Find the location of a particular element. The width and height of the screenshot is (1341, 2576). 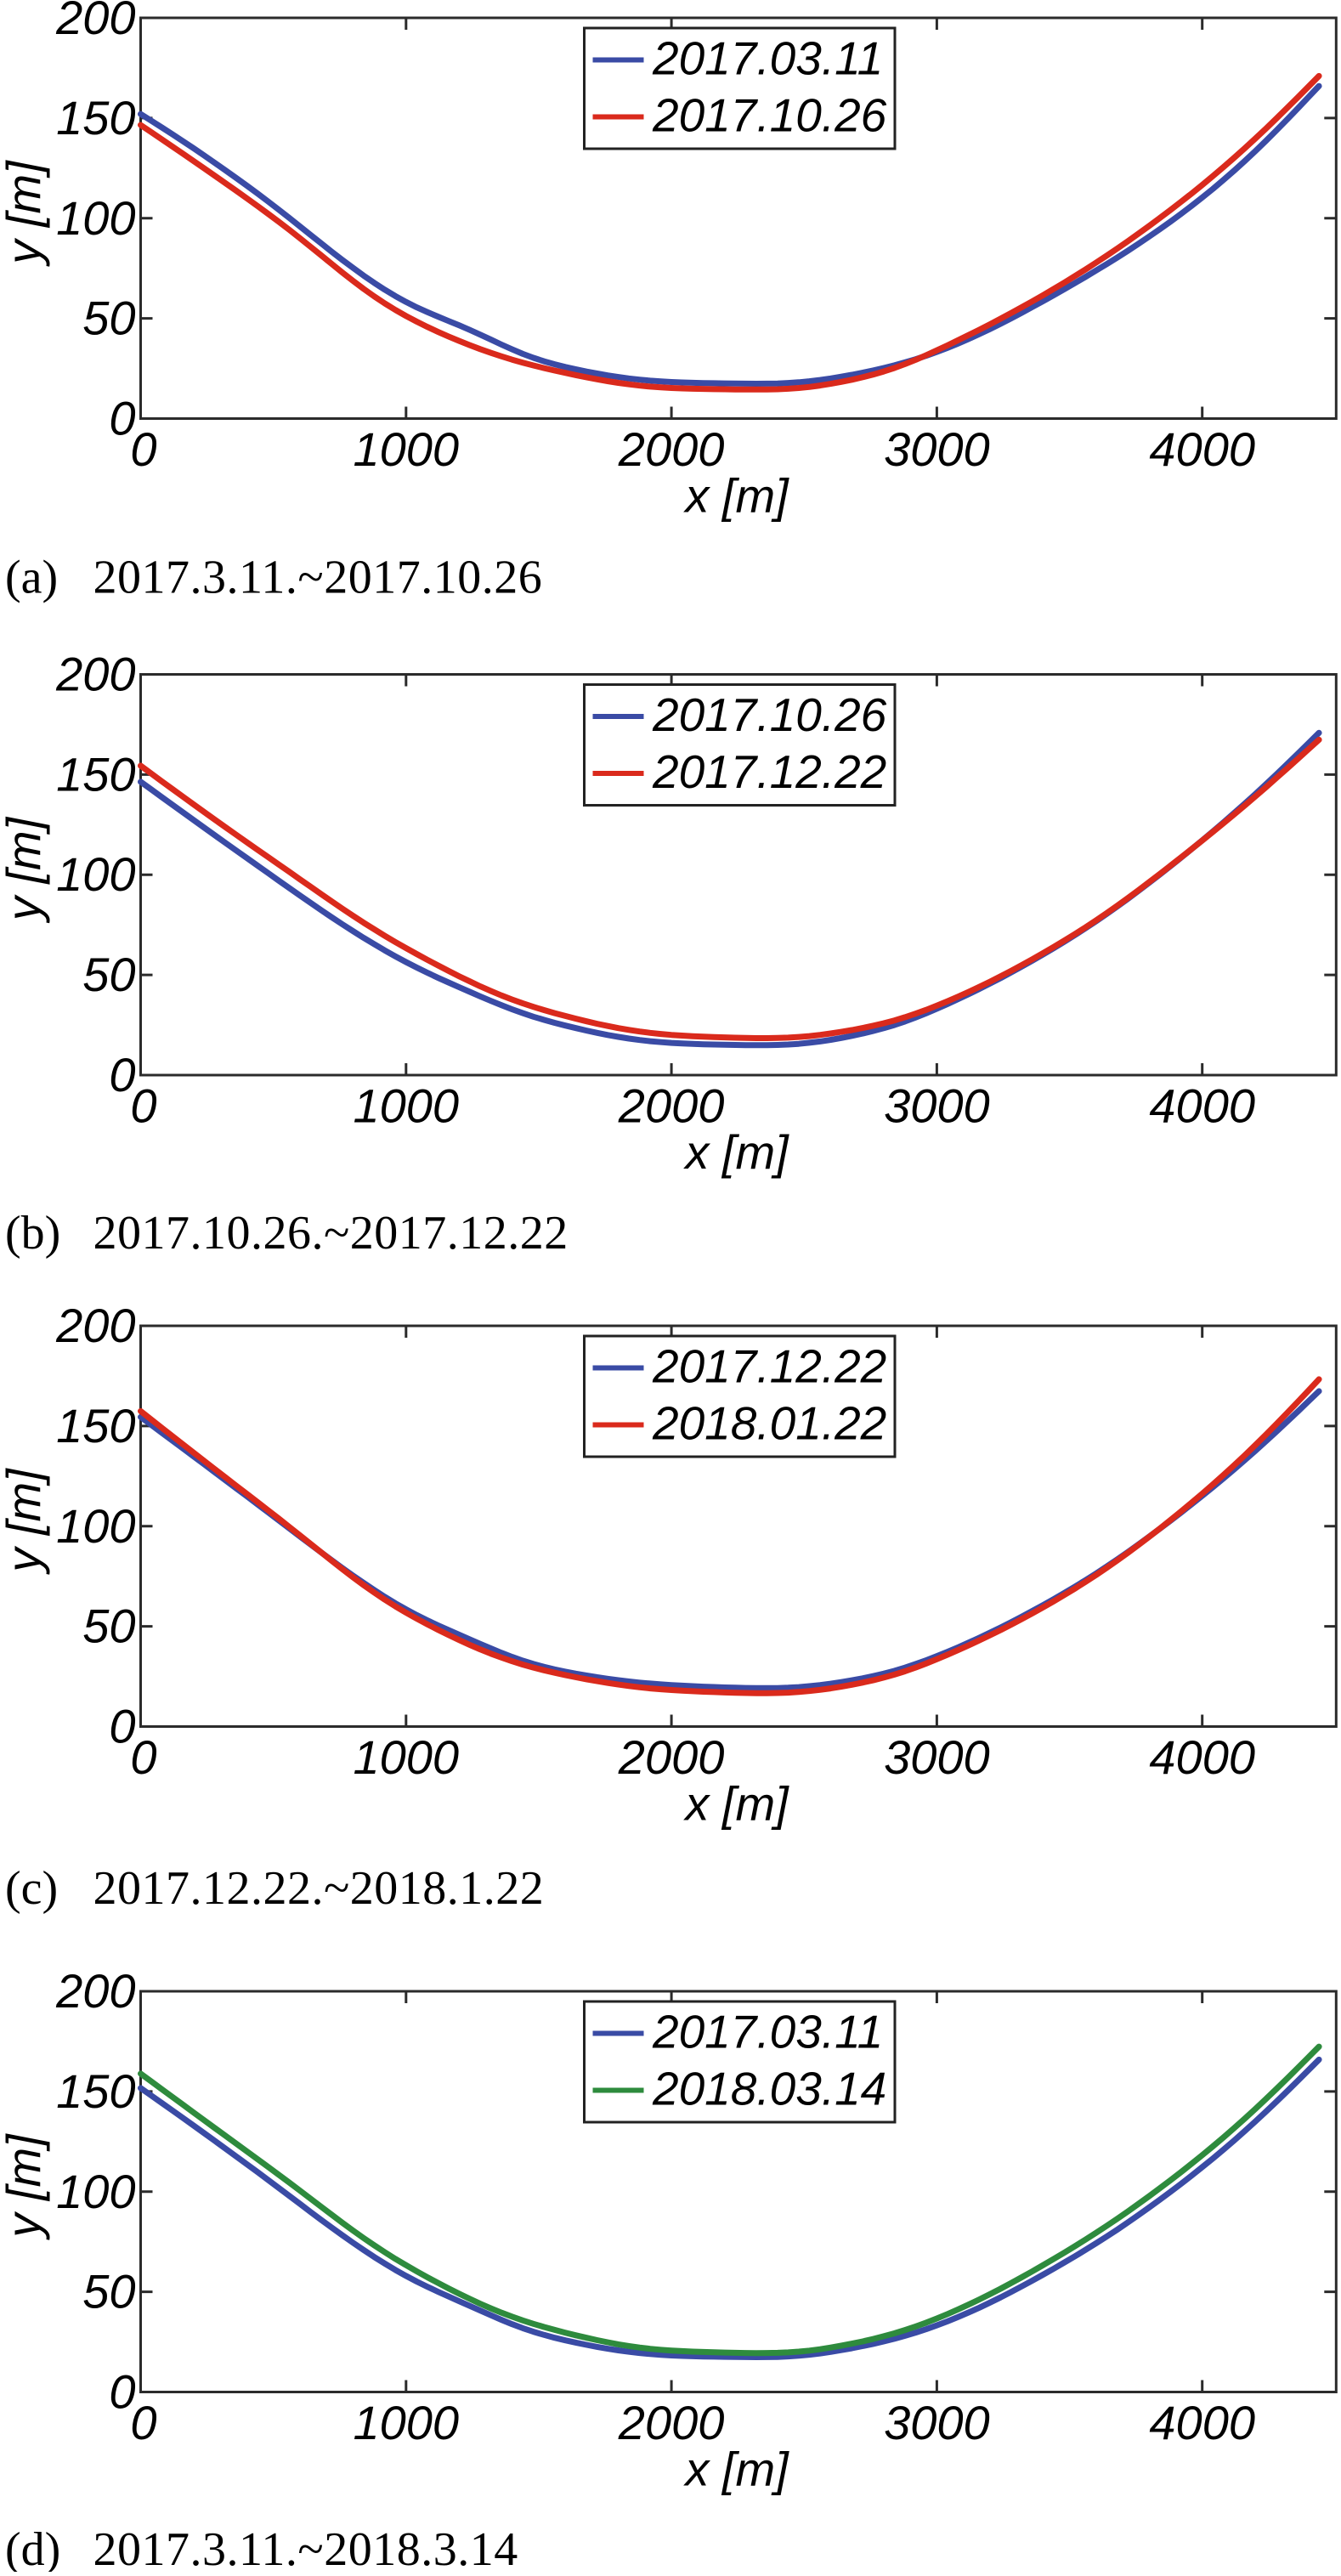

svg-text: 2017.10.26.~2017.12.22 is located at coordinates (331, 1233).